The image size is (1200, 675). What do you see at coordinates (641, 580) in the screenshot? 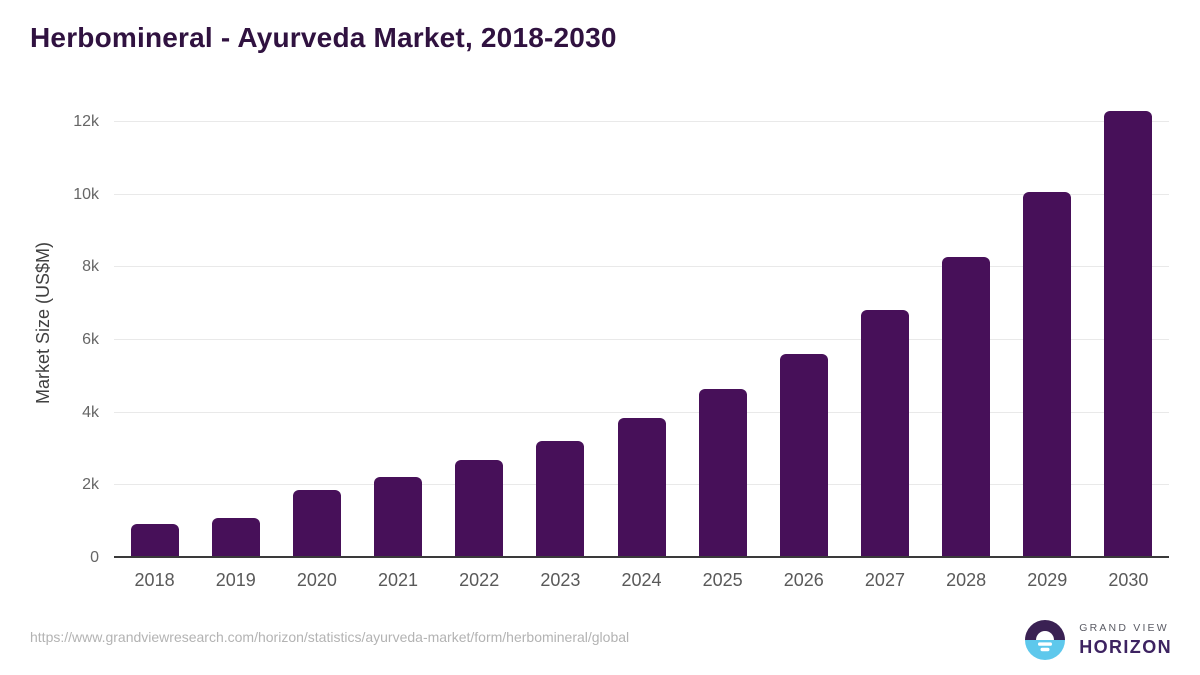
I see `x-tick-2024: 2024` at bounding box center [641, 580].